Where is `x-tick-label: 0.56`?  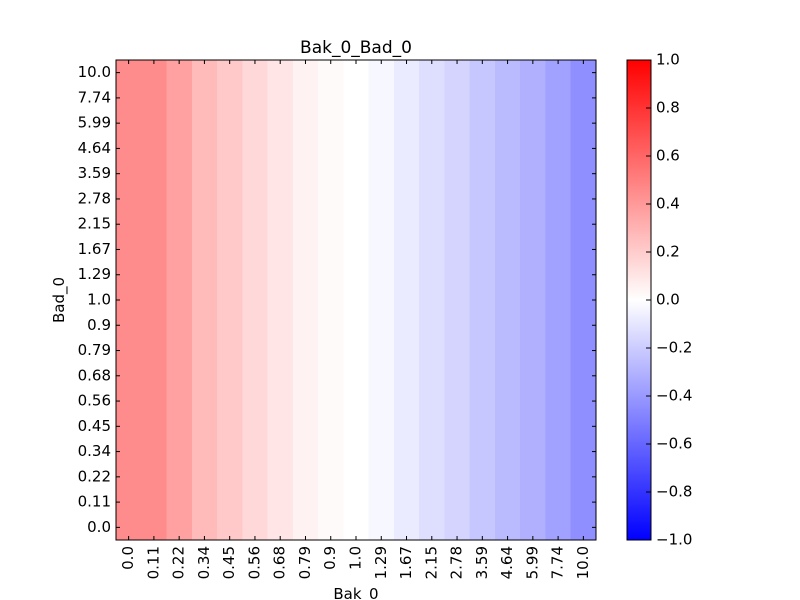 x-tick-label: 0.56 is located at coordinates (254, 562).